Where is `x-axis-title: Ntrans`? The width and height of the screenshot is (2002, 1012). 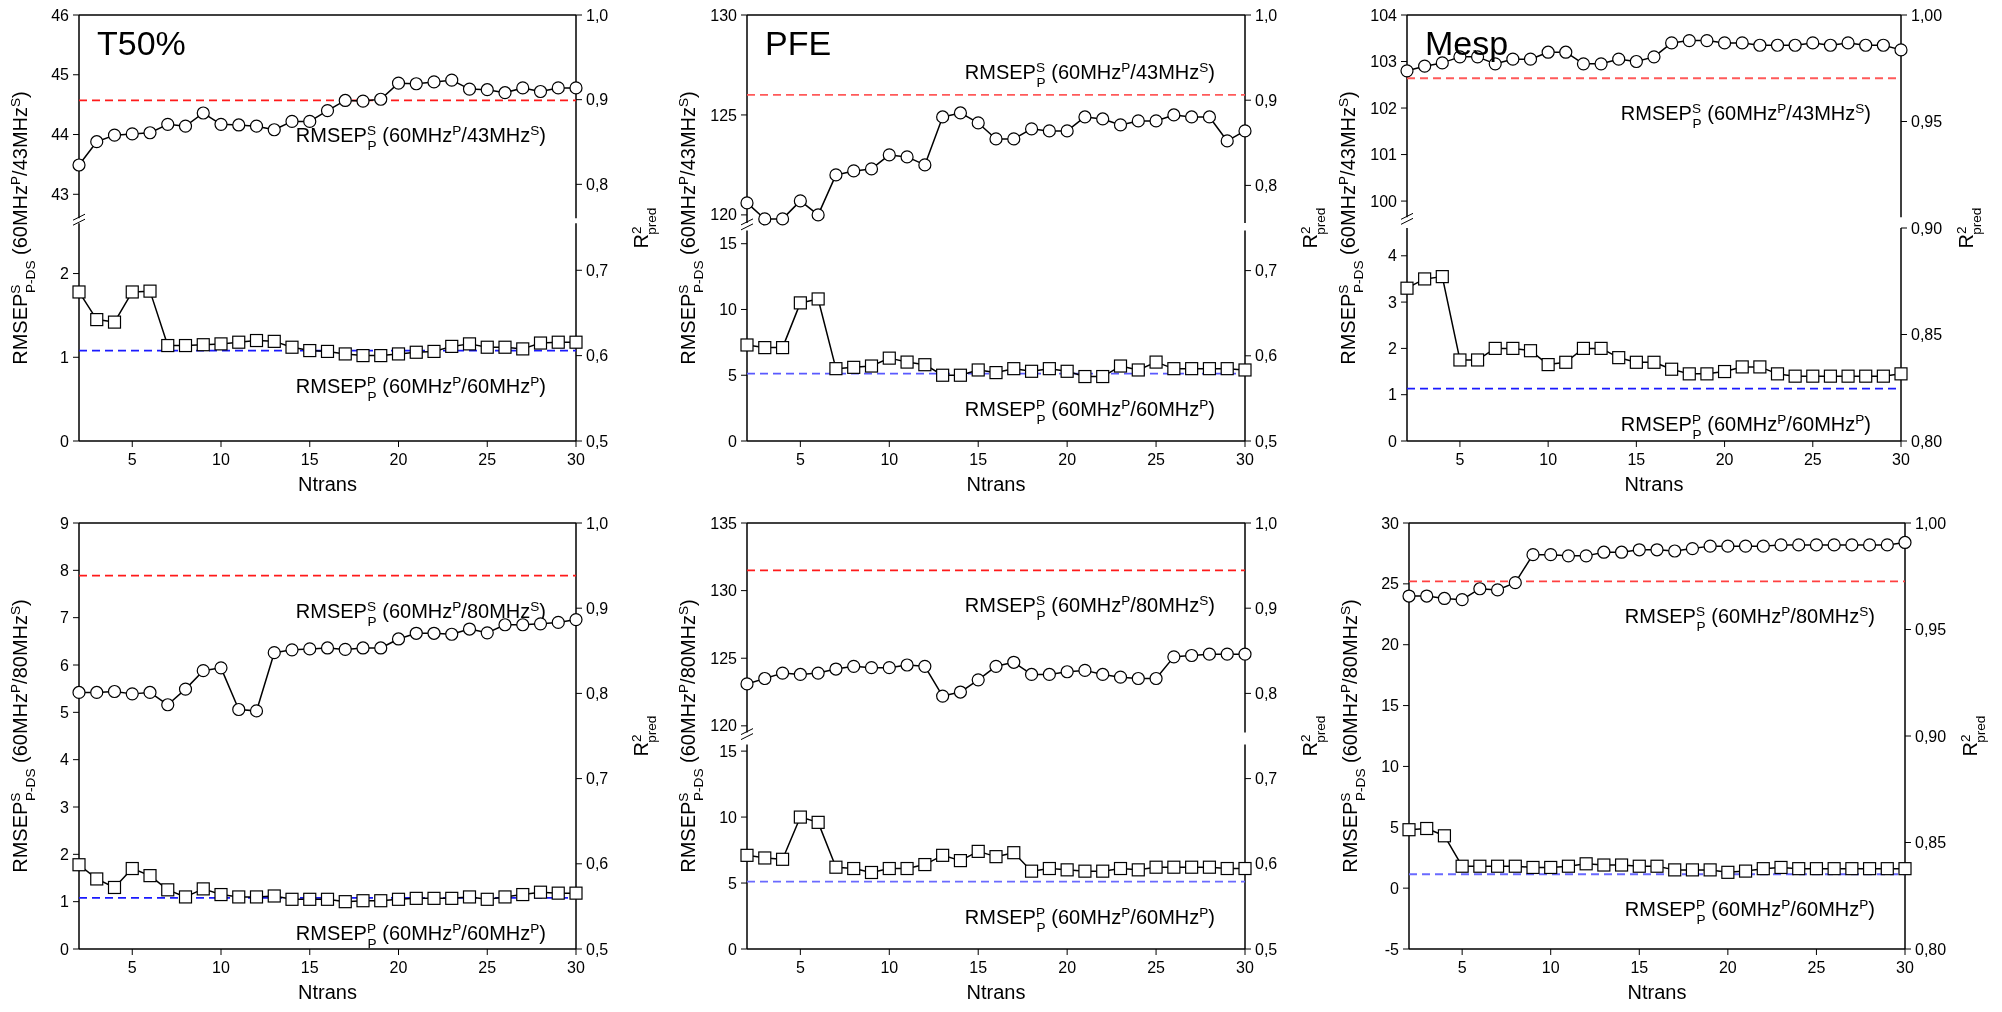
x-axis-title: Ntrans is located at coordinates (1657, 992).